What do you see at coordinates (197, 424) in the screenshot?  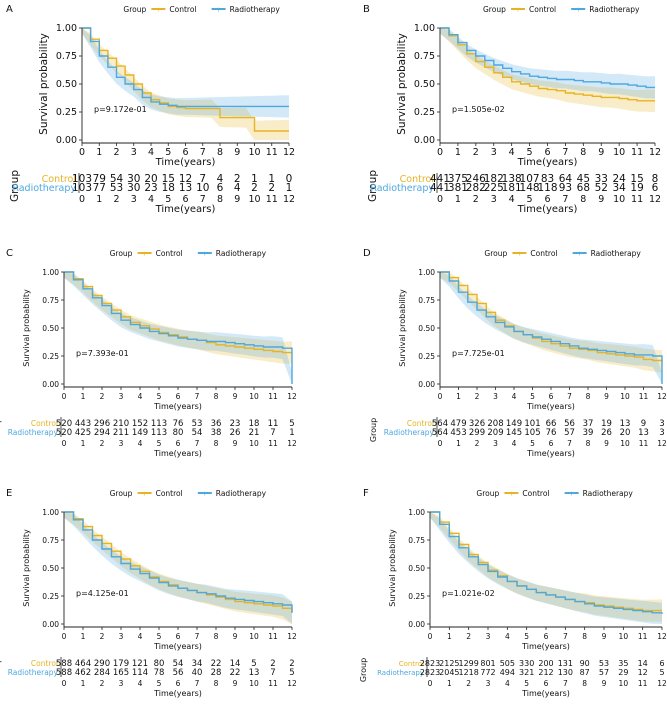 I see `risk-count: 53` at bounding box center [197, 424].